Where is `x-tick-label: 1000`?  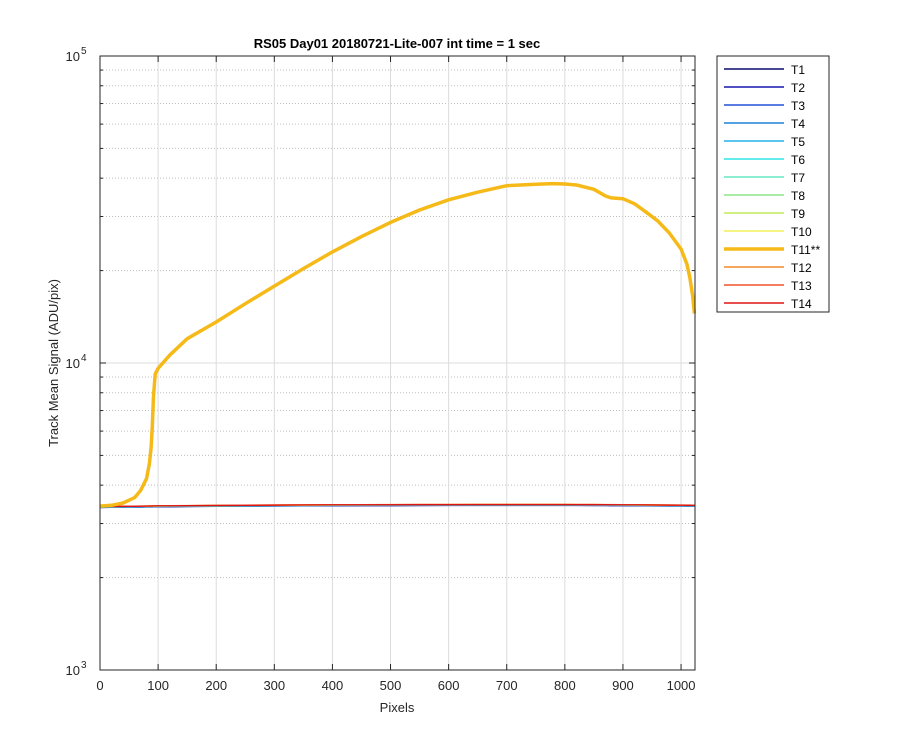 x-tick-label: 1000 is located at coordinates (681, 685).